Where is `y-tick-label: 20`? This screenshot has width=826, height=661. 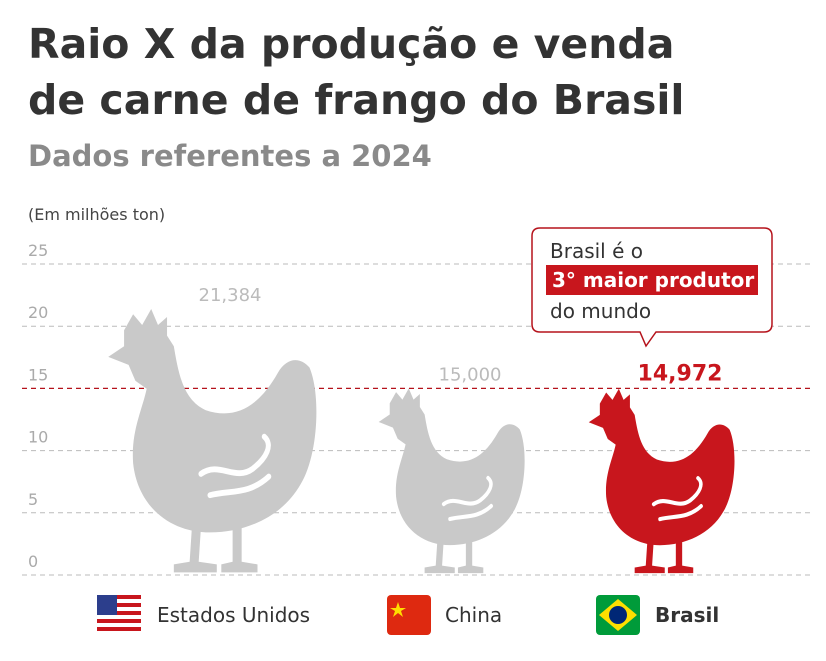 y-tick-label: 20 is located at coordinates (38, 312).